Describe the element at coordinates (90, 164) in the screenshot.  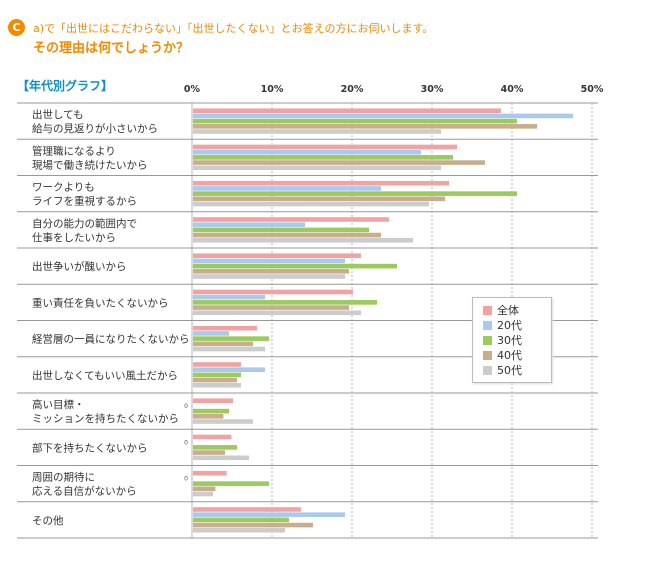
I see `category-label: 現場で働き続けたいから` at that location.